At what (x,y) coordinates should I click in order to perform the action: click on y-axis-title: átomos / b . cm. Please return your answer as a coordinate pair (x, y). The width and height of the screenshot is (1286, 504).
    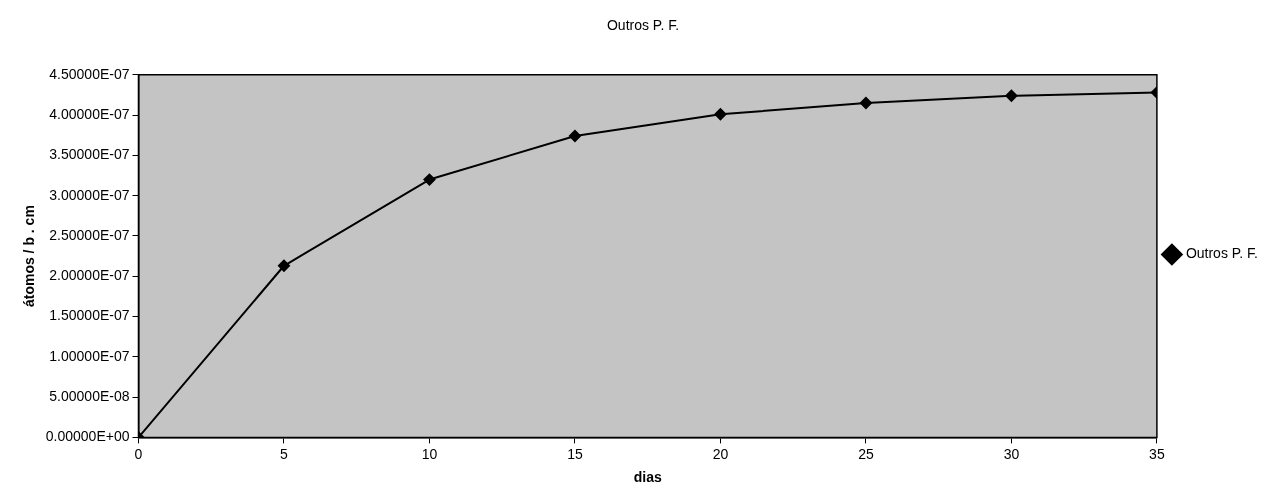
    Looking at the image, I should click on (29, 256).